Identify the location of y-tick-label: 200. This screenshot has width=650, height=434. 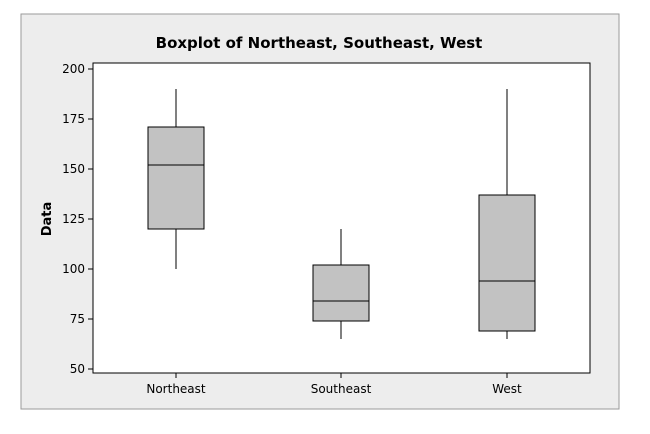
(73, 69).